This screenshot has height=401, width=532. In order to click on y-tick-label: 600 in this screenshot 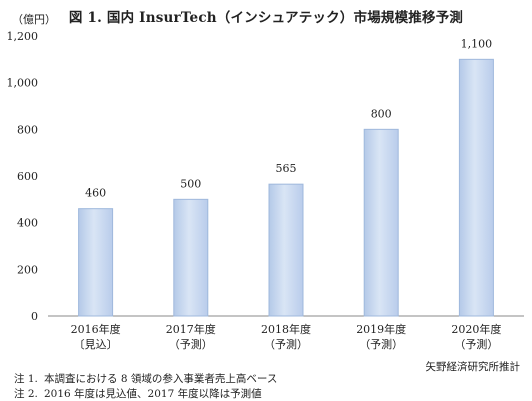, I will do `click(27, 176)`.